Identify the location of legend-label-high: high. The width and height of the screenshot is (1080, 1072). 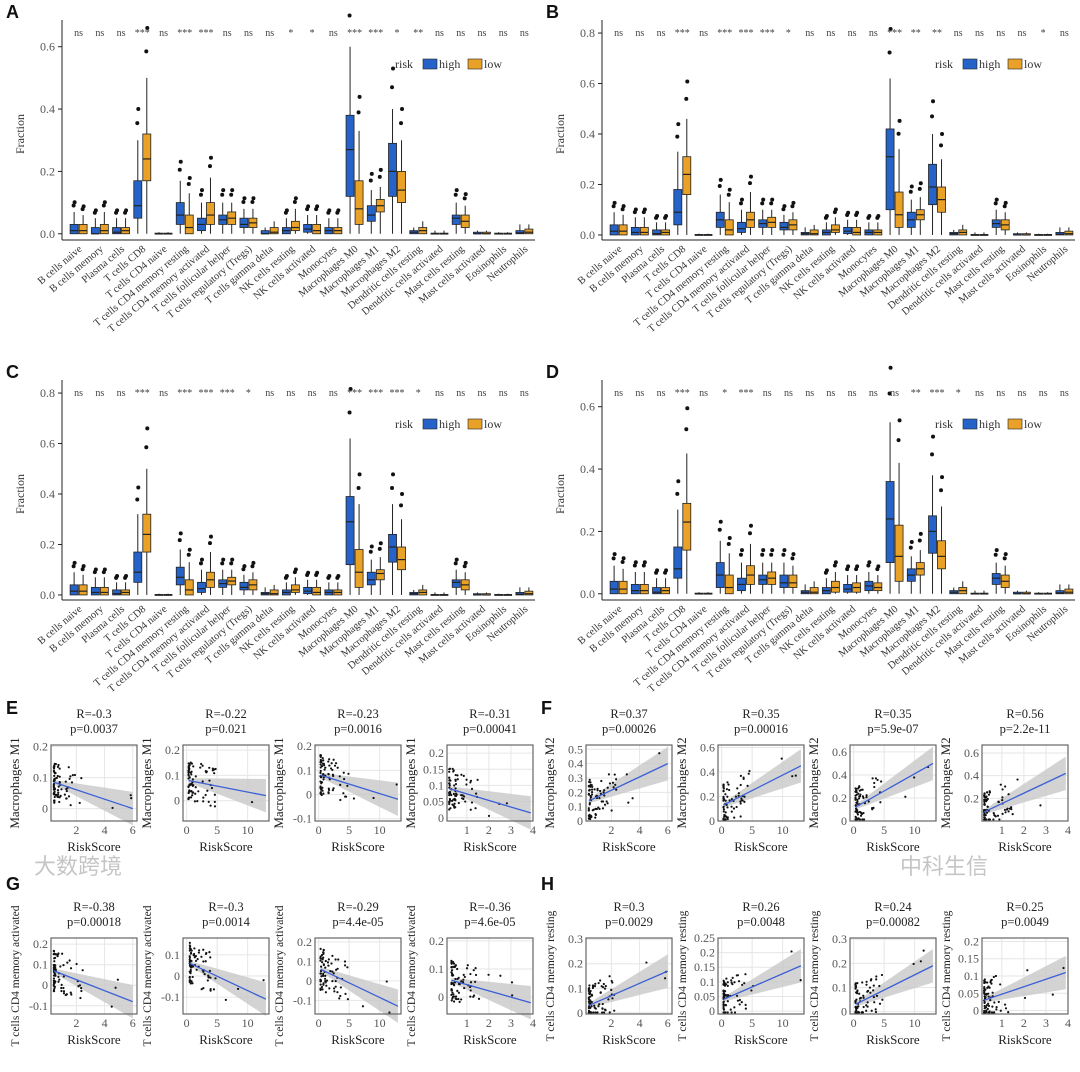
(449, 64).